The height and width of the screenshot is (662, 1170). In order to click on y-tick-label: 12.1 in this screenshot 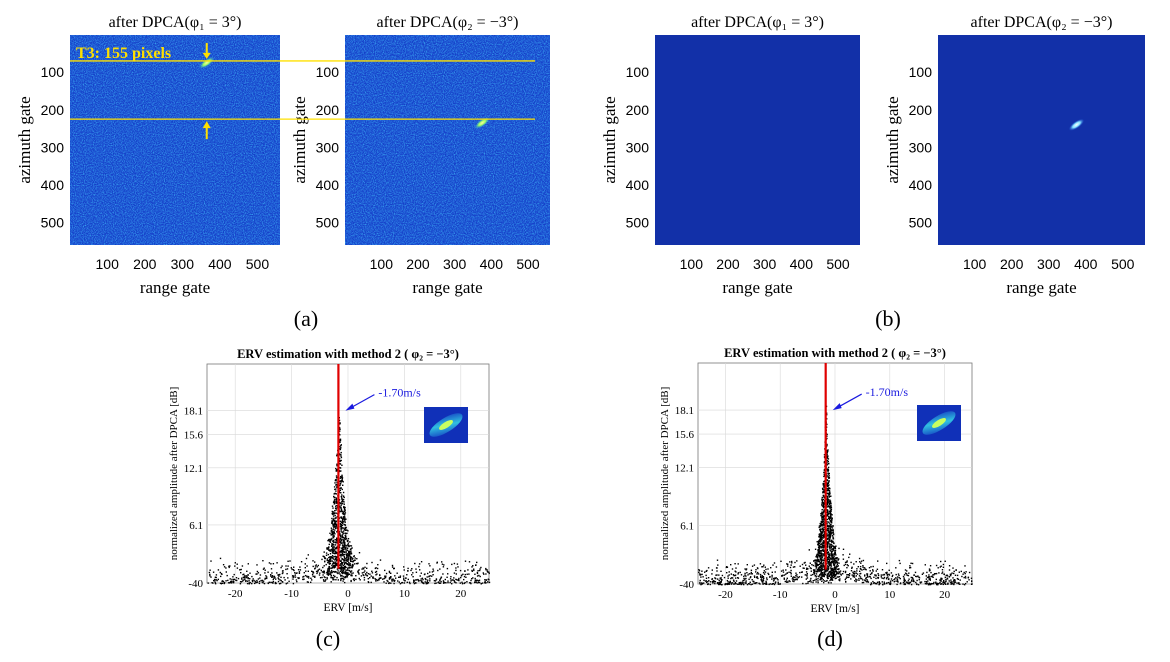, I will do `click(684, 469)`.